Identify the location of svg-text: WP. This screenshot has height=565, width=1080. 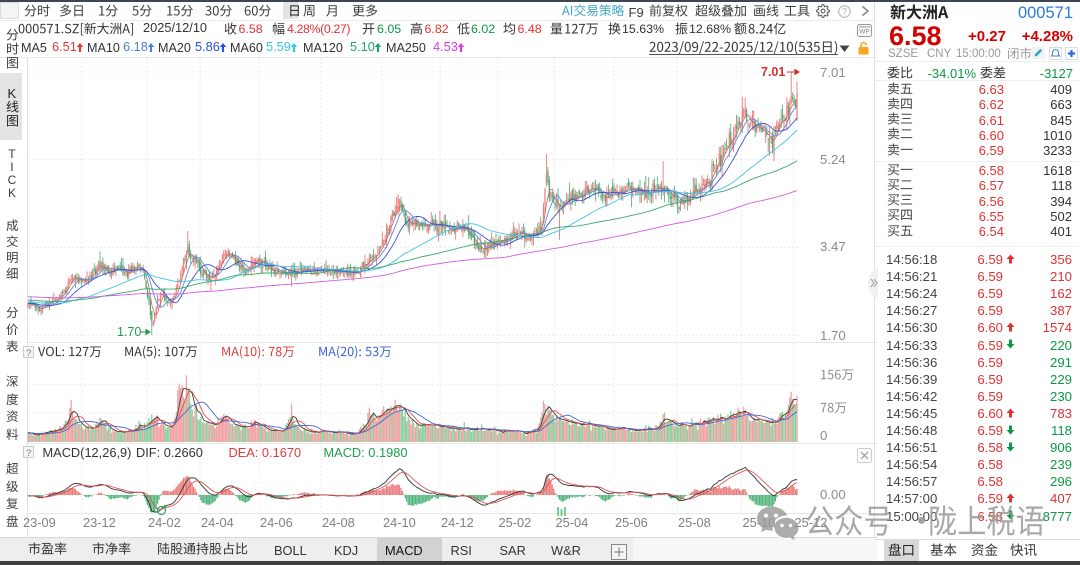
(864, 32).